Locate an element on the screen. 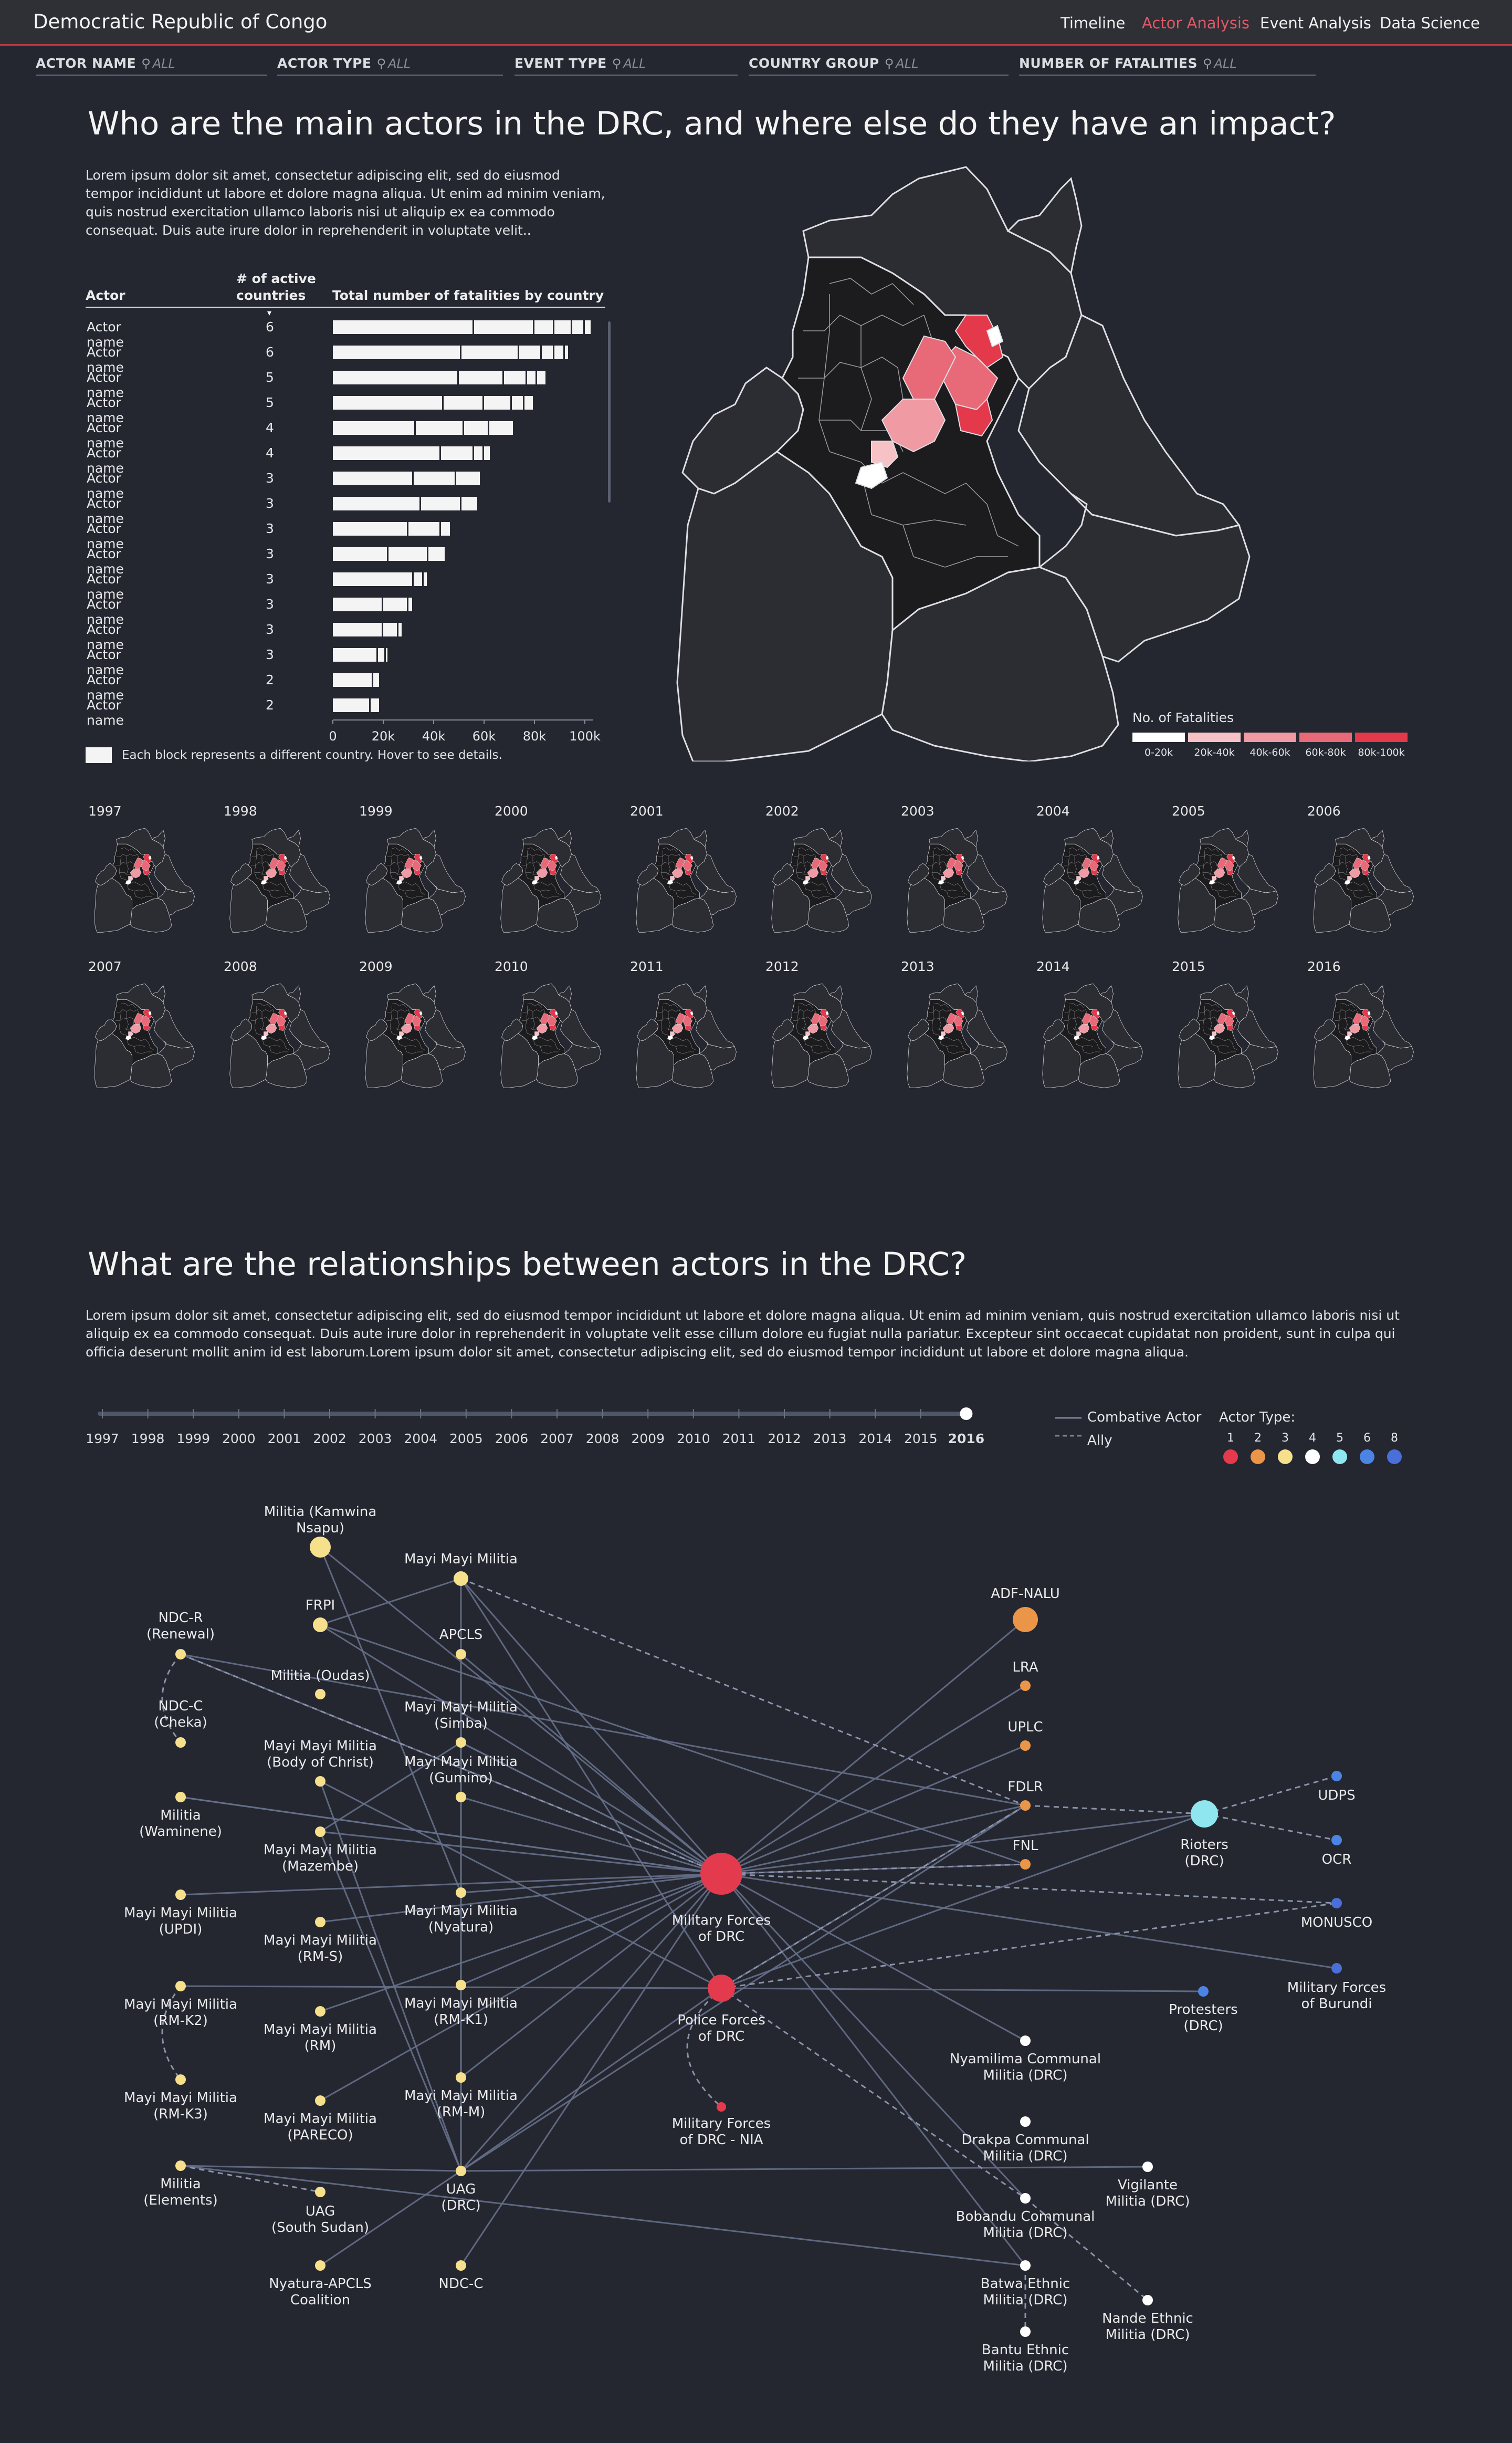 The image size is (1512, 2443). filter-event-type: EVENT TYPE ⚲ ALL is located at coordinates (626, 66).